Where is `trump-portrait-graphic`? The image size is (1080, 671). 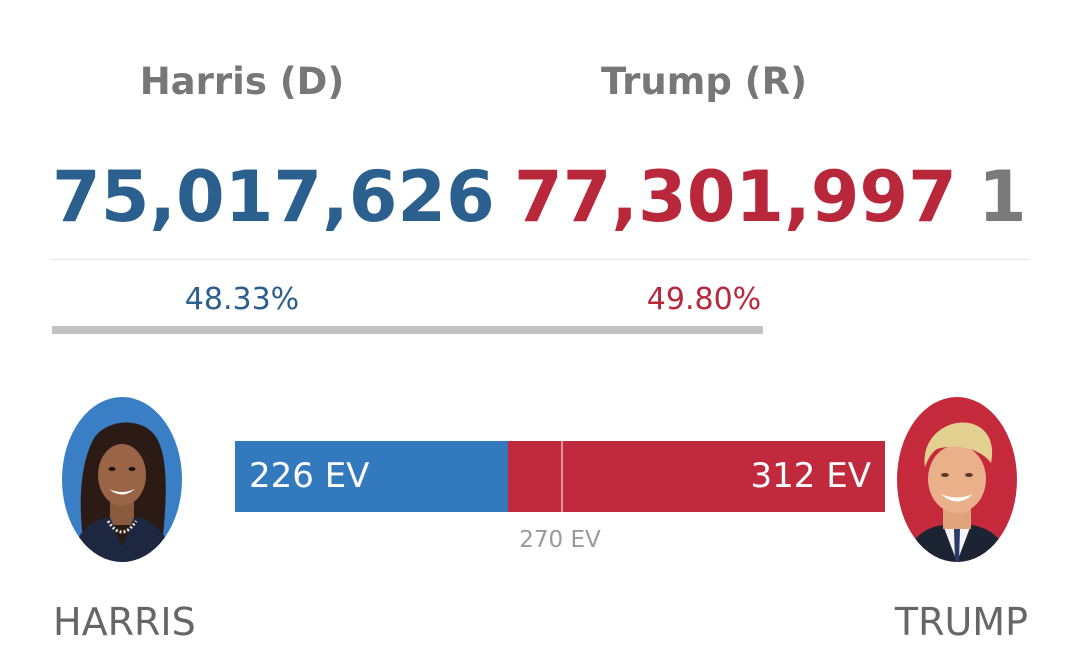
trump-portrait-graphic is located at coordinates (957, 479).